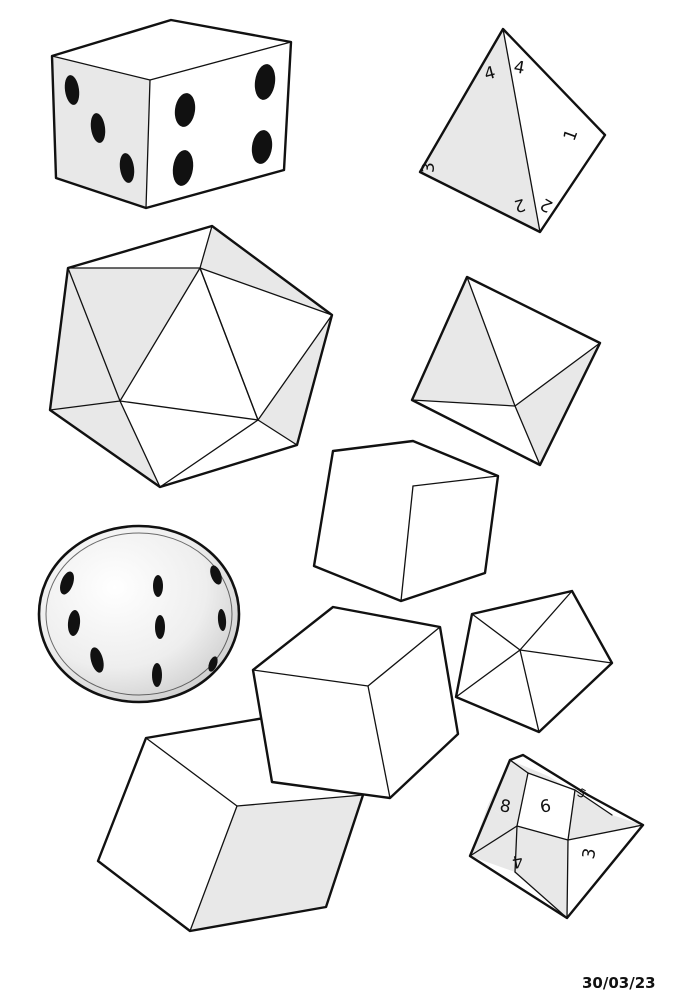 Image resolution: width=675 pixels, height=1000 pixels. I want to click on d6-pip-die, so click(171, 114).